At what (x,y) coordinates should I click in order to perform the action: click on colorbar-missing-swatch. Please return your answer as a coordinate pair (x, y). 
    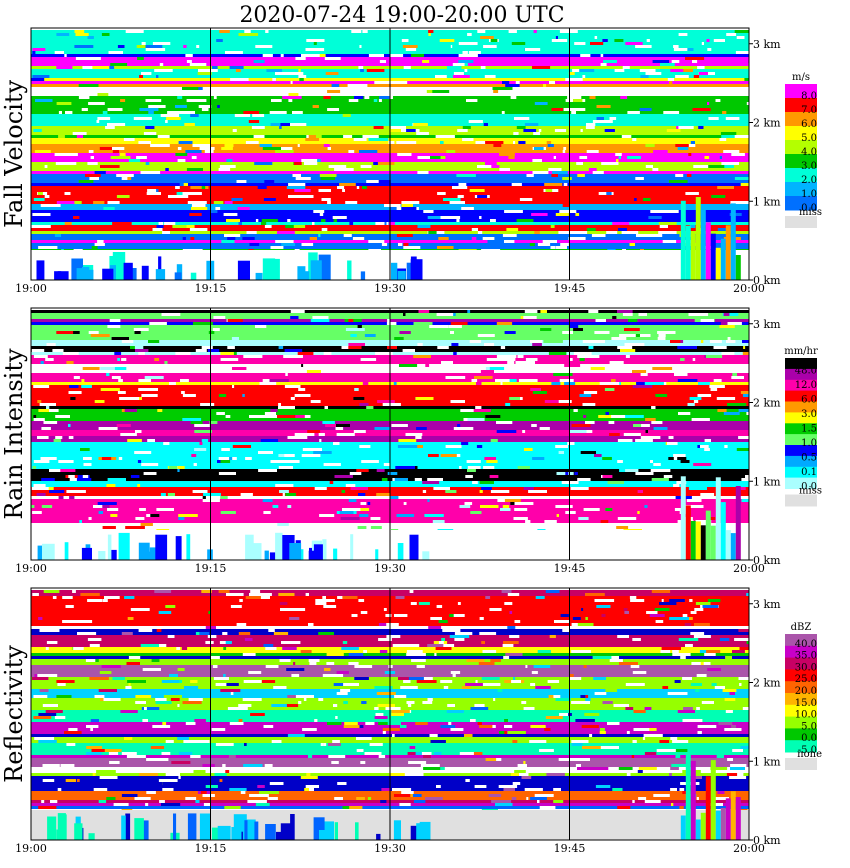
    Looking at the image, I should click on (801, 222).